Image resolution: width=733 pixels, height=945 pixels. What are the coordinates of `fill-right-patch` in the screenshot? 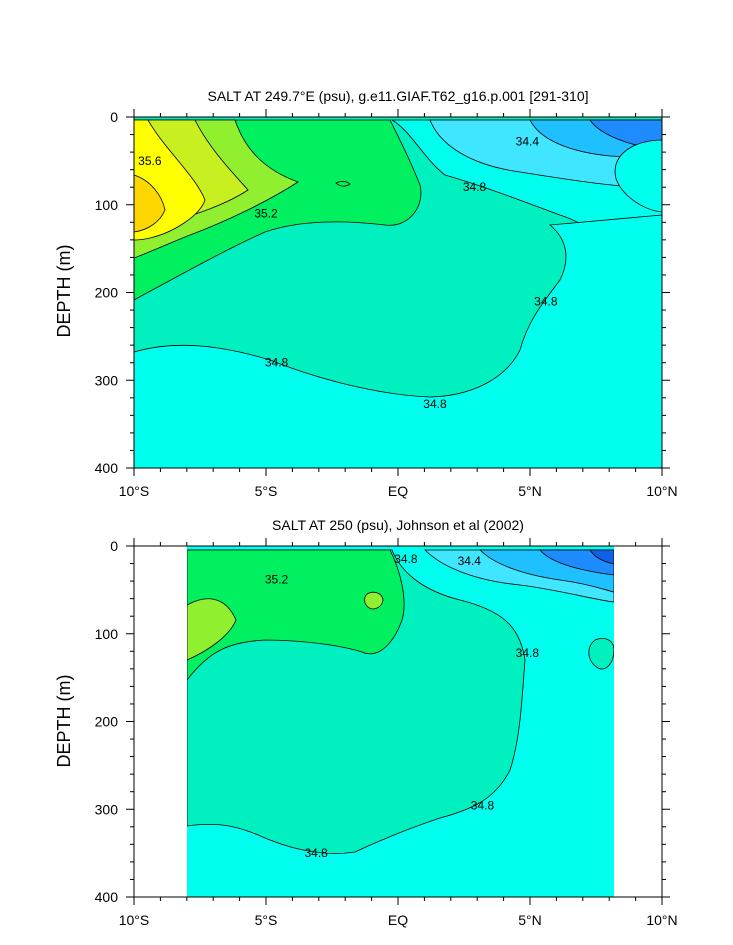 It's located at (638, 176).